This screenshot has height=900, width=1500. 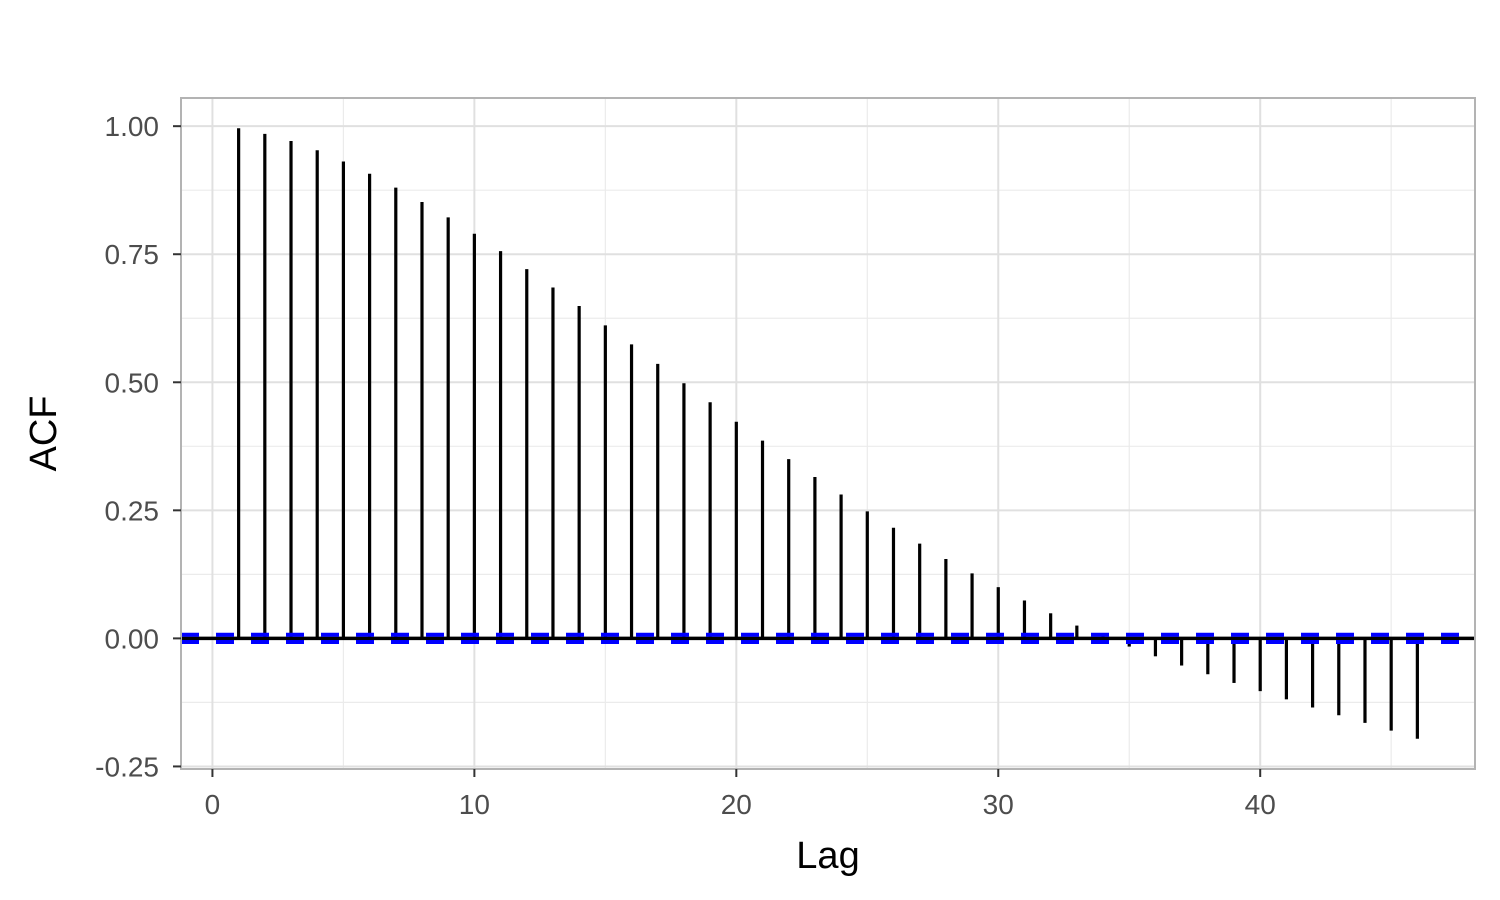 I want to click on y-tick-label: -0.25, so click(x=127, y=766).